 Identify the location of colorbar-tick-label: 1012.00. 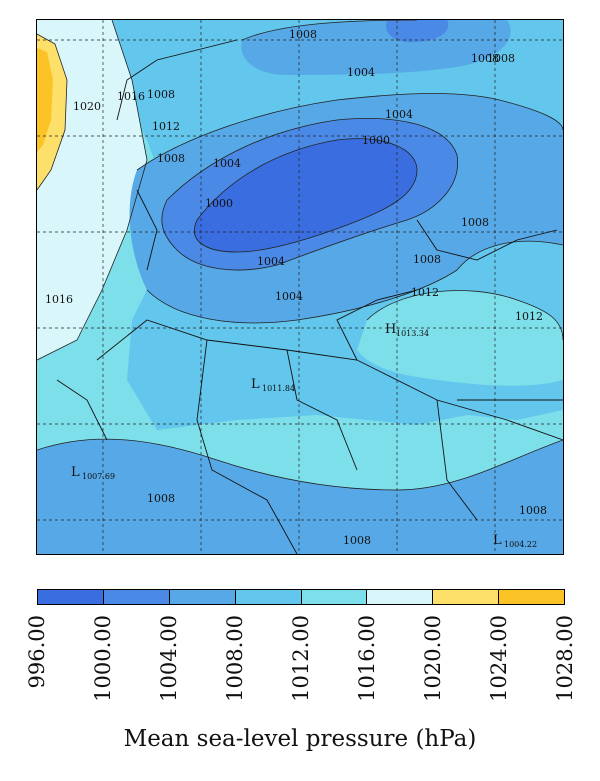
(301, 658).